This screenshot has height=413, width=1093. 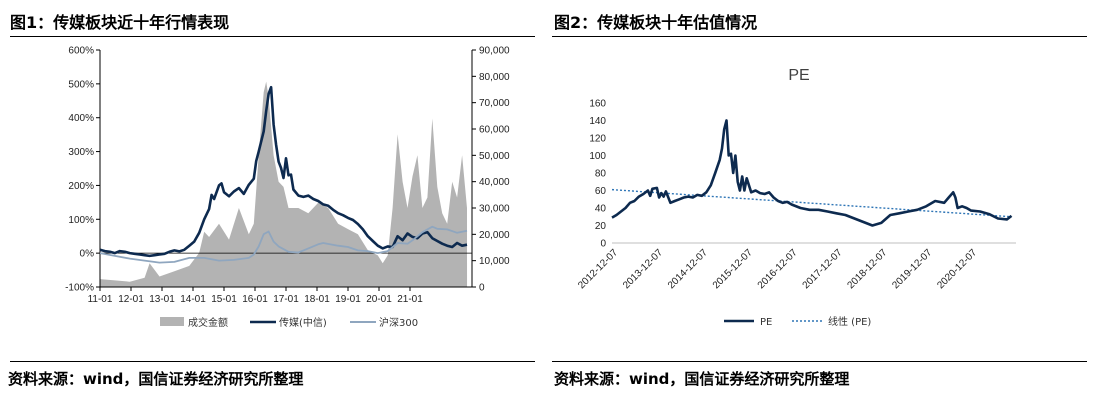 I want to click on y-tick-label: 100, so click(x=597, y=156).